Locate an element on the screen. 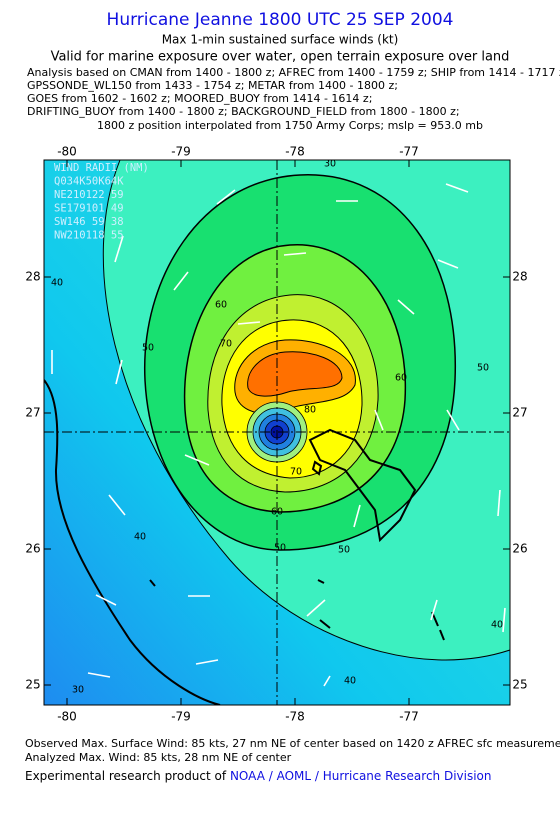 The width and height of the screenshot is (560, 815). credit-text: Experimental research product of is located at coordinates (126, 776).